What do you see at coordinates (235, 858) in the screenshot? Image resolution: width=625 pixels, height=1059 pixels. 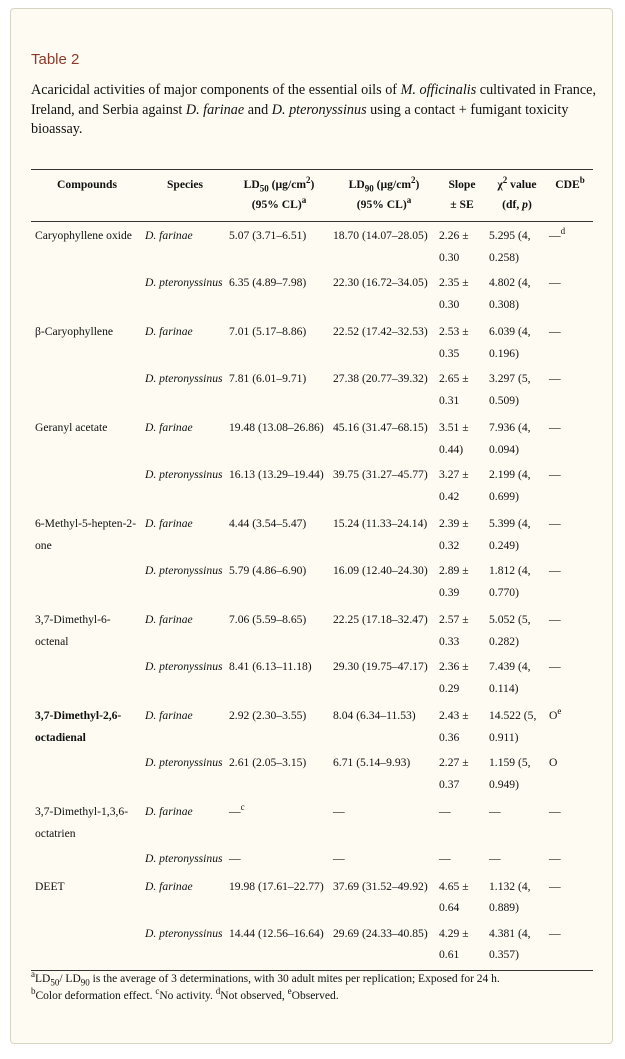 I see `cell-ld50: —` at bounding box center [235, 858].